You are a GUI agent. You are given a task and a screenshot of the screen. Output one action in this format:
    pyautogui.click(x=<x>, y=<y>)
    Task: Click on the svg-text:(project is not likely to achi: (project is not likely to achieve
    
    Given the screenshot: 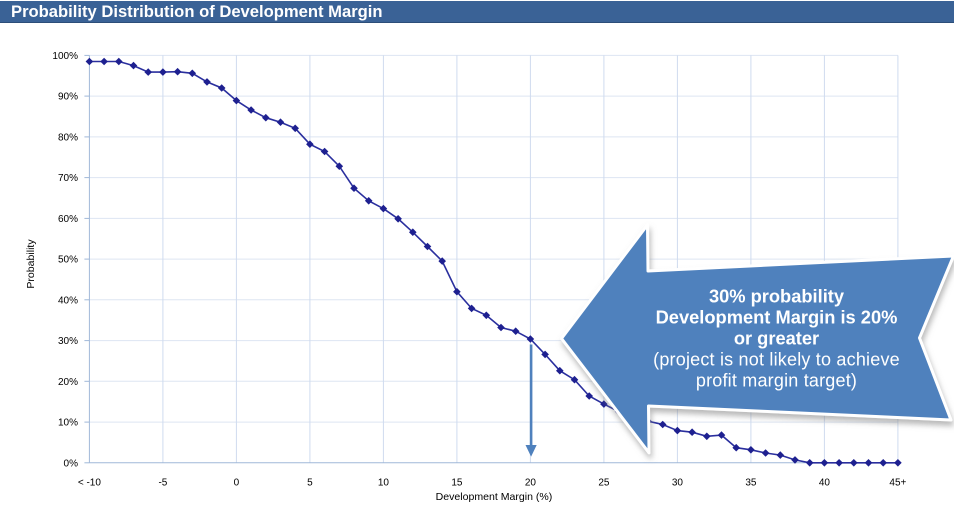 What is the action you would take?
    pyautogui.click(x=776, y=360)
    